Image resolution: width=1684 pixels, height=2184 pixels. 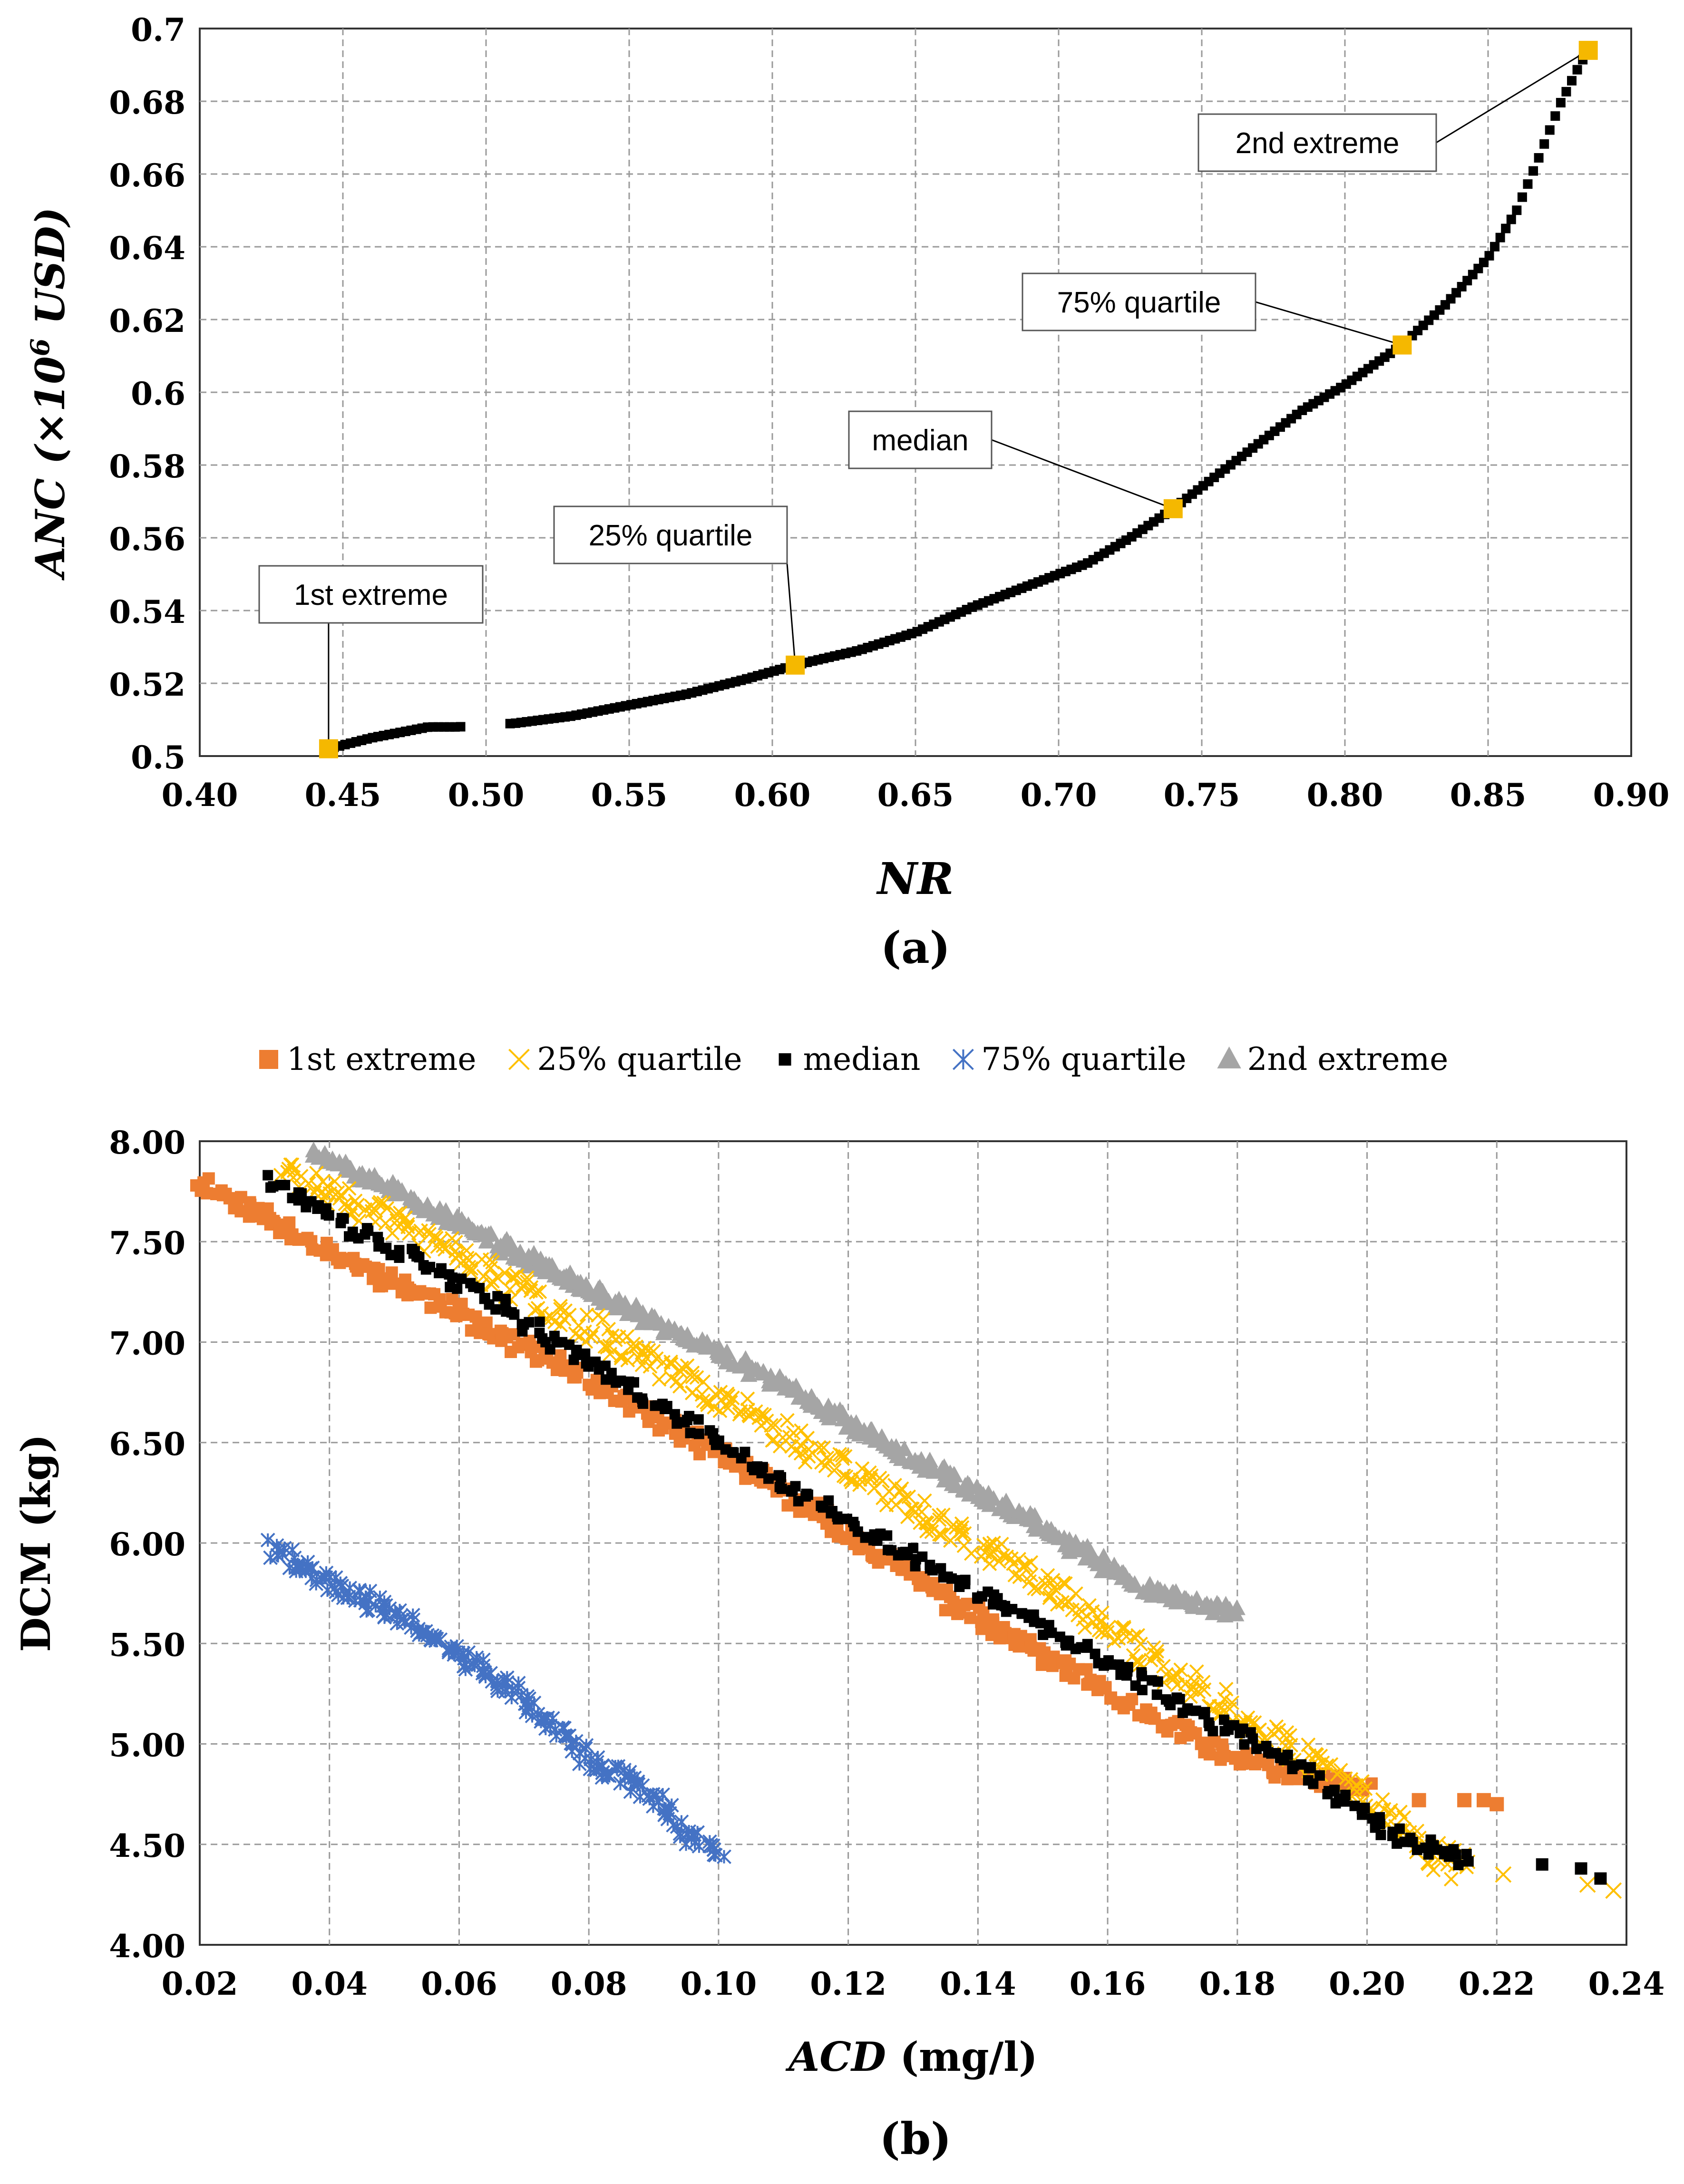 What do you see at coordinates (1318, 144) in the screenshot?
I see `annotation-label: 2nd extreme` at bounding box center [1318, 144].